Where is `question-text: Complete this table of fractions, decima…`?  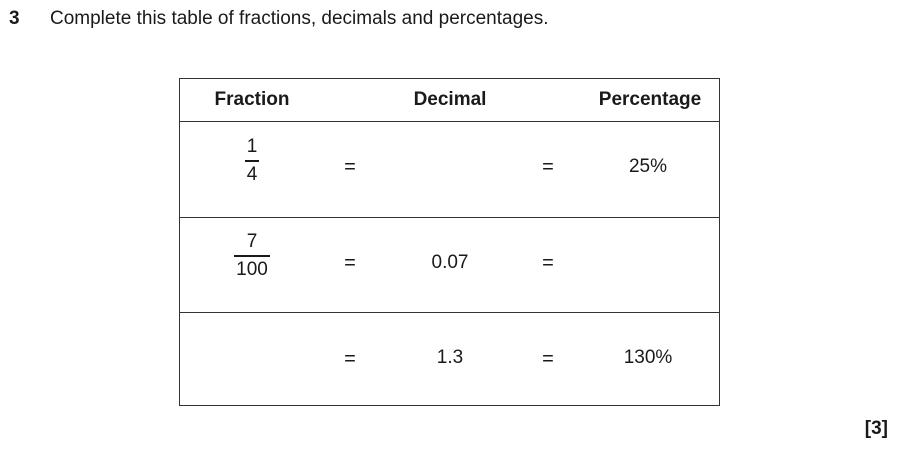 question-text: Complete this table of fractions, decima… is located at coordinates (299, 18).